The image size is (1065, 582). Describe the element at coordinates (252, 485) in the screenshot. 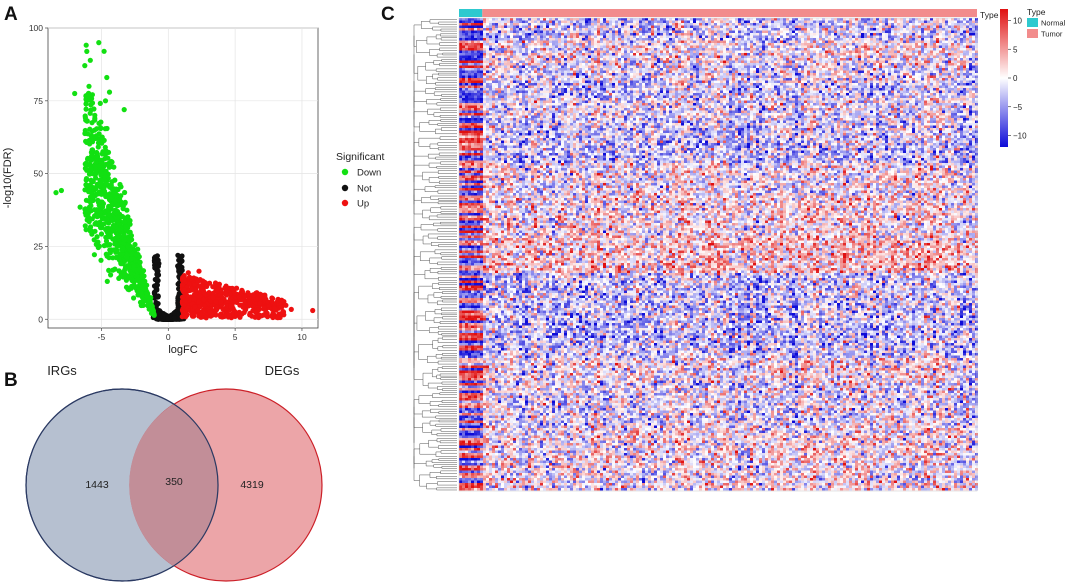

I see `venn-count-degs-only: 4319` at that location.